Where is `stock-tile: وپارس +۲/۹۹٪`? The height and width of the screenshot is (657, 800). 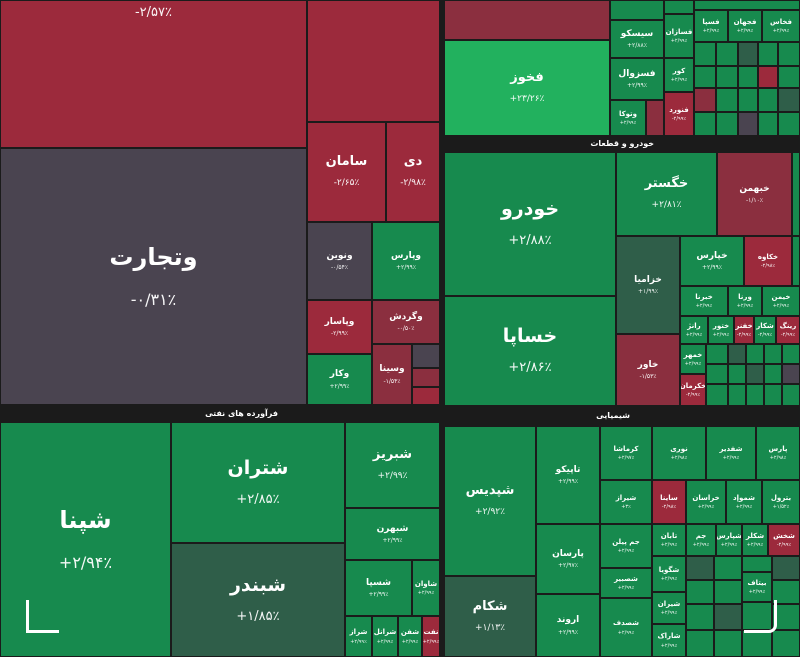 stock-tile: وپارس +۲/۹۹٪ is located at coordinates (406, 261).